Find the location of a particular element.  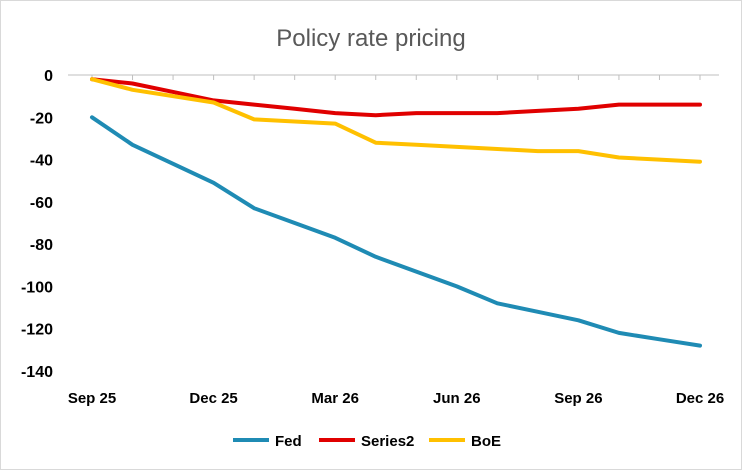

x-tick-label: Jun 26 is located at coordinates (457, 398).